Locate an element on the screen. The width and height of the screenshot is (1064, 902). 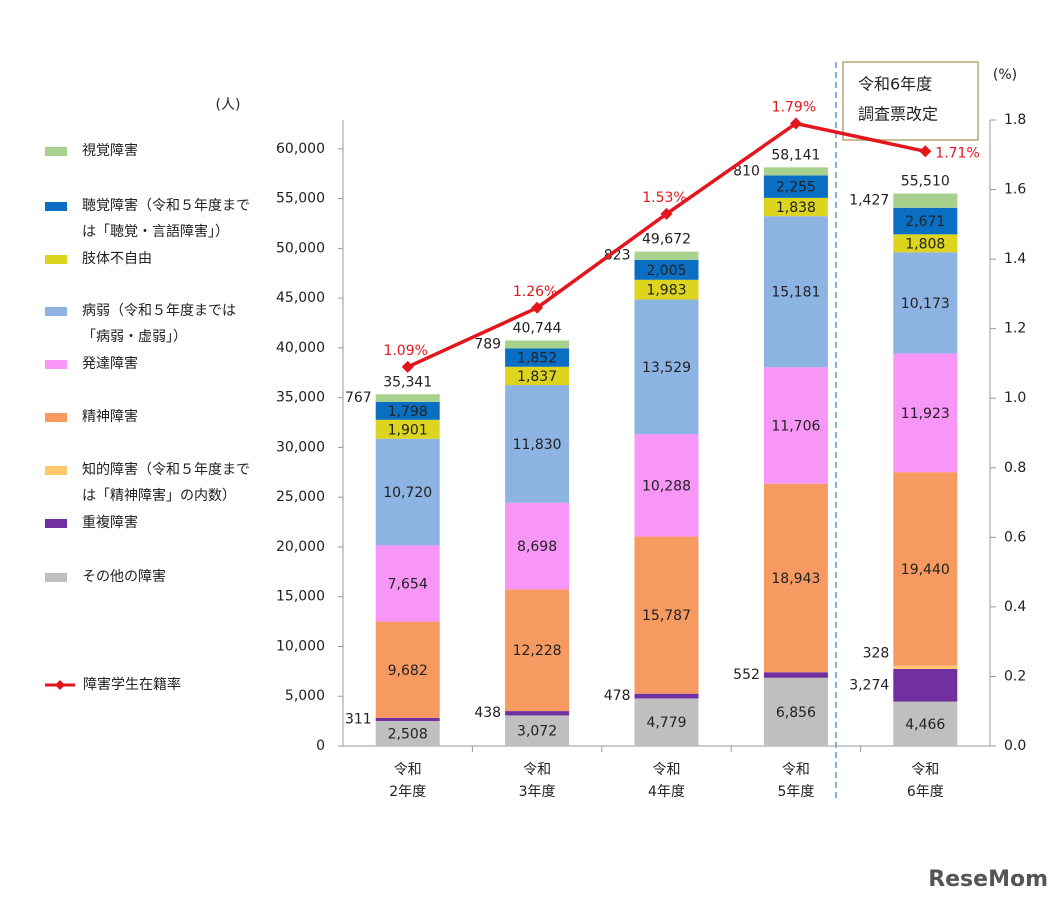
legend-item: 肢体不自由 is located at coordinates (152, 259).